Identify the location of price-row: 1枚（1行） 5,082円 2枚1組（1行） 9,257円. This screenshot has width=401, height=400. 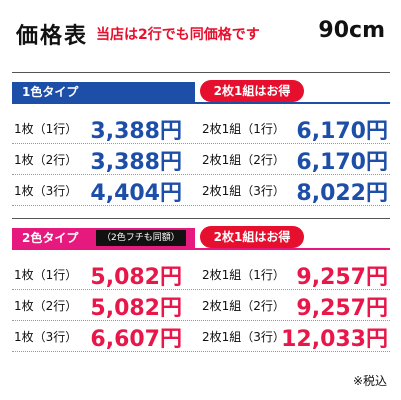
(201, 274).